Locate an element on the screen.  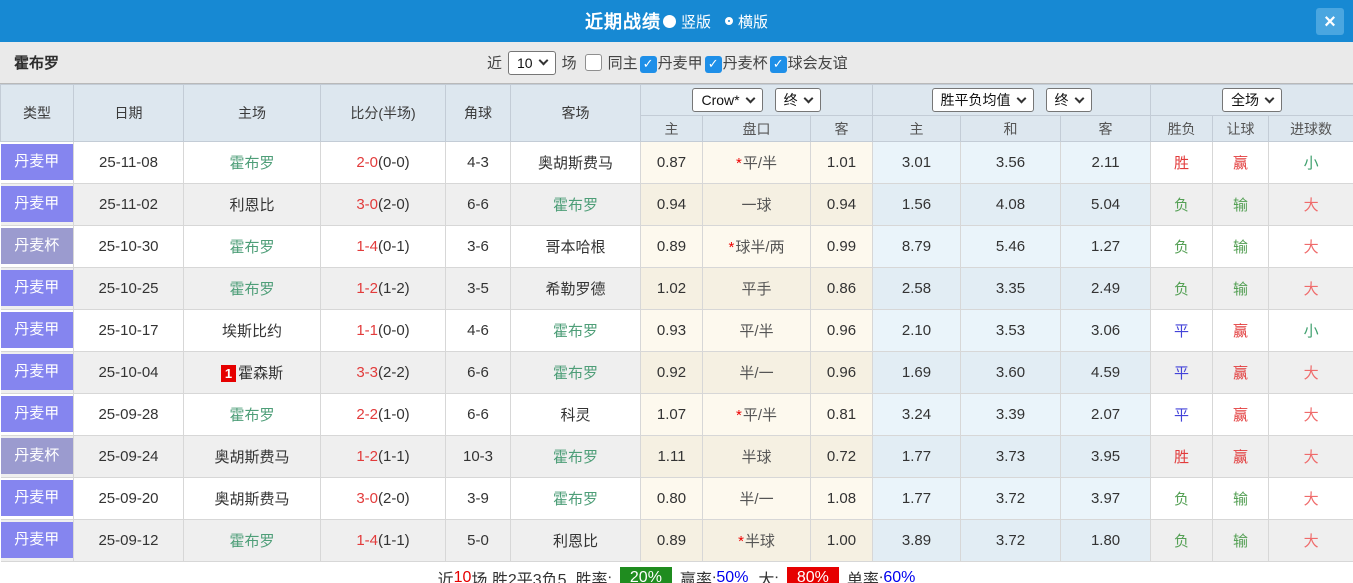
score-cell: 1-2(1-1) is located at coordinates (383, 456).